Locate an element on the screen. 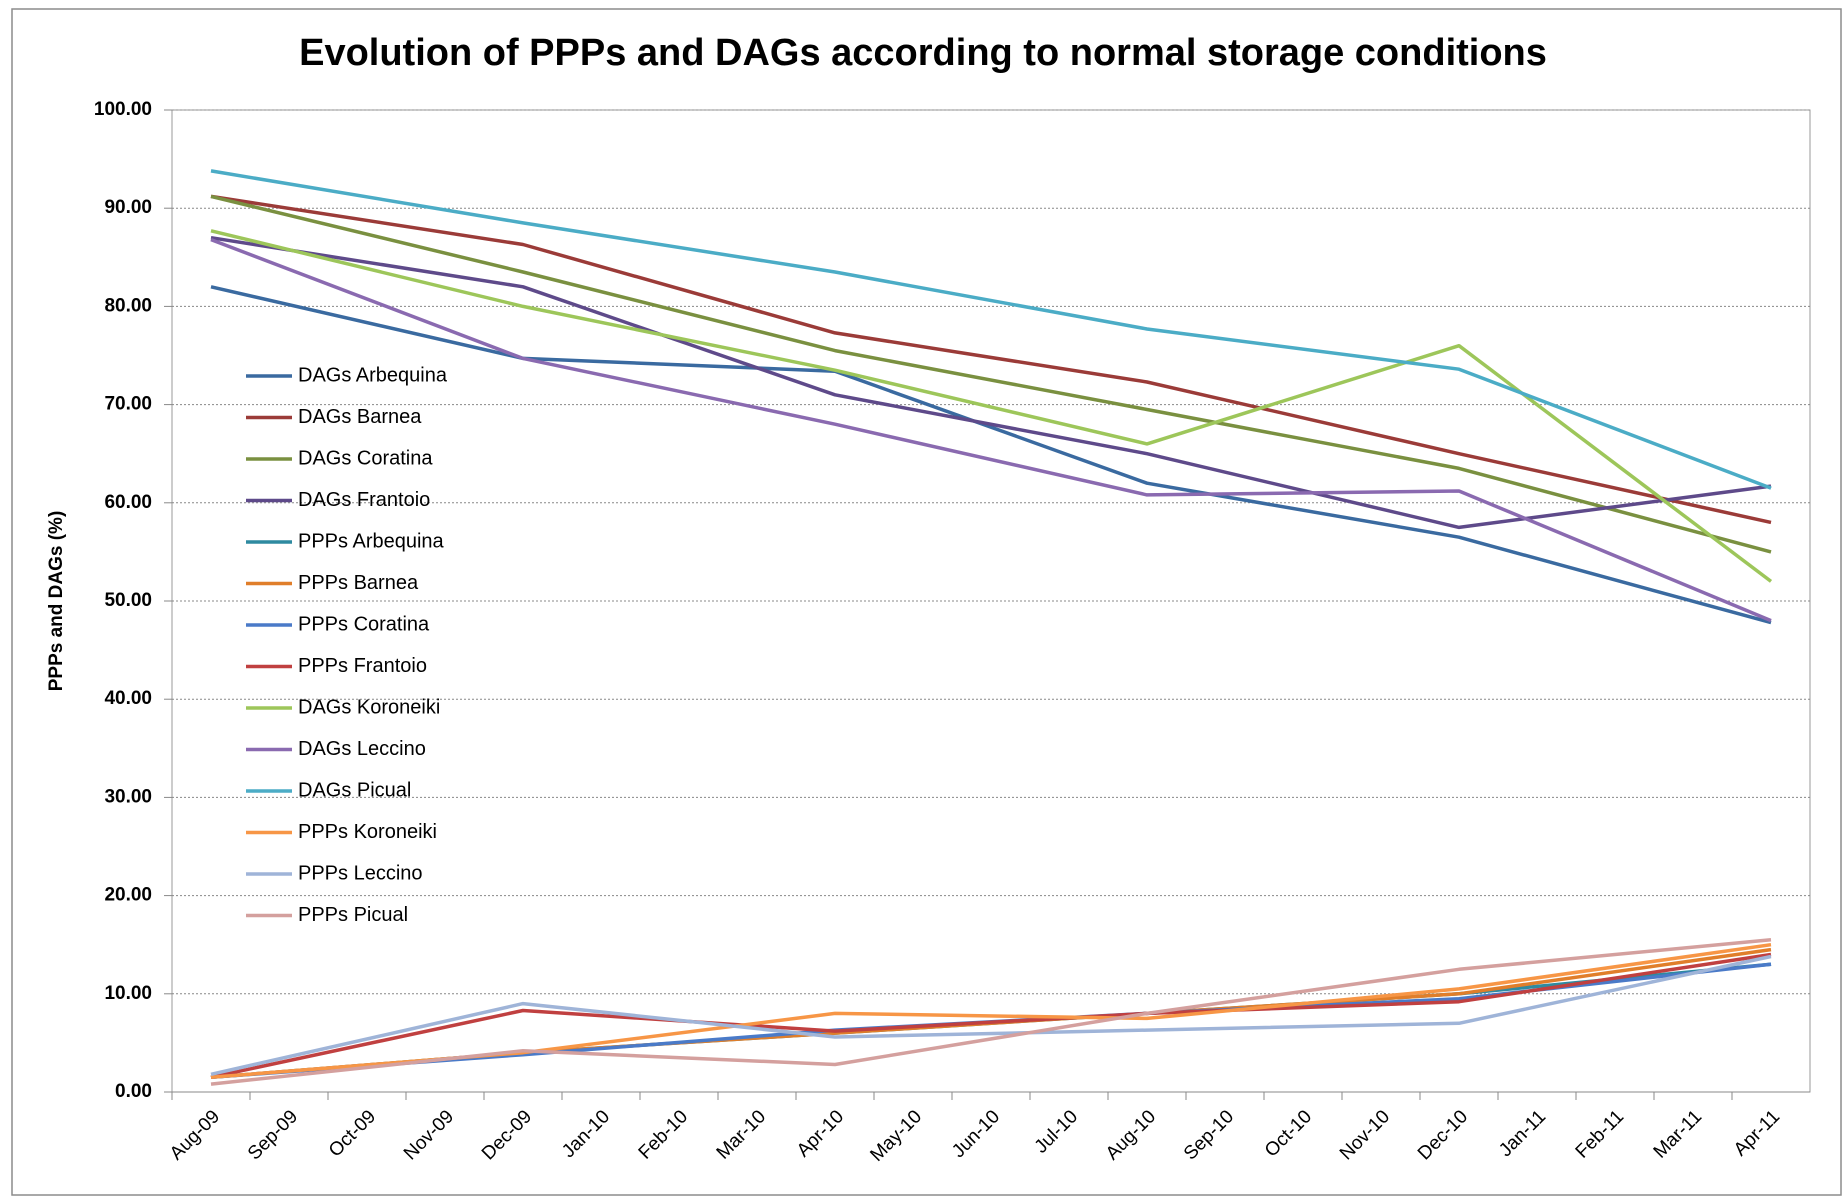 The width and height of the screenshot is (1843, 1197). legend-label: DAGs Barnea is located at coordinates (360, 417).